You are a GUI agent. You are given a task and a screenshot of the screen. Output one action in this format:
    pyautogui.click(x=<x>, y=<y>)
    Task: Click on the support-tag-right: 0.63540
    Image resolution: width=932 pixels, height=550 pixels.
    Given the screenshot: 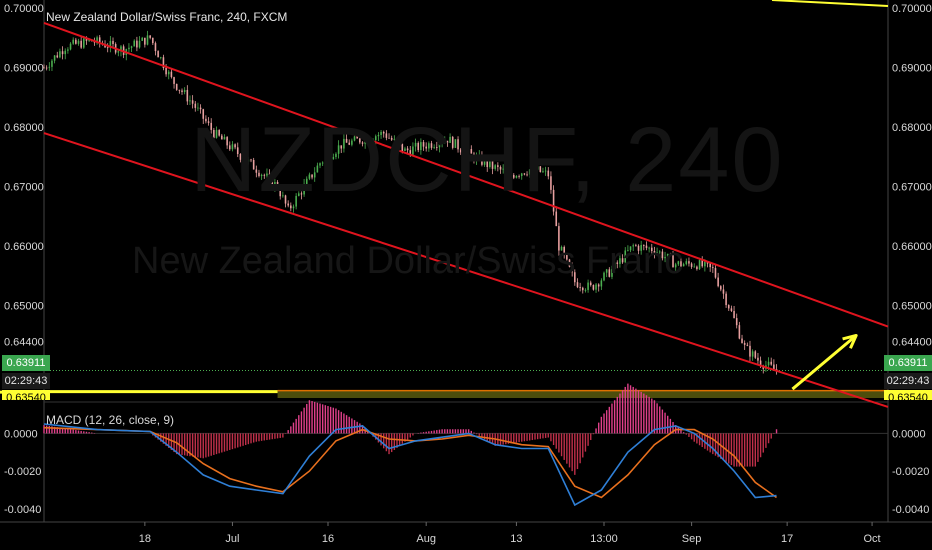 What is the action you would take?
    pyautogui.click(x=908, y=395)
    